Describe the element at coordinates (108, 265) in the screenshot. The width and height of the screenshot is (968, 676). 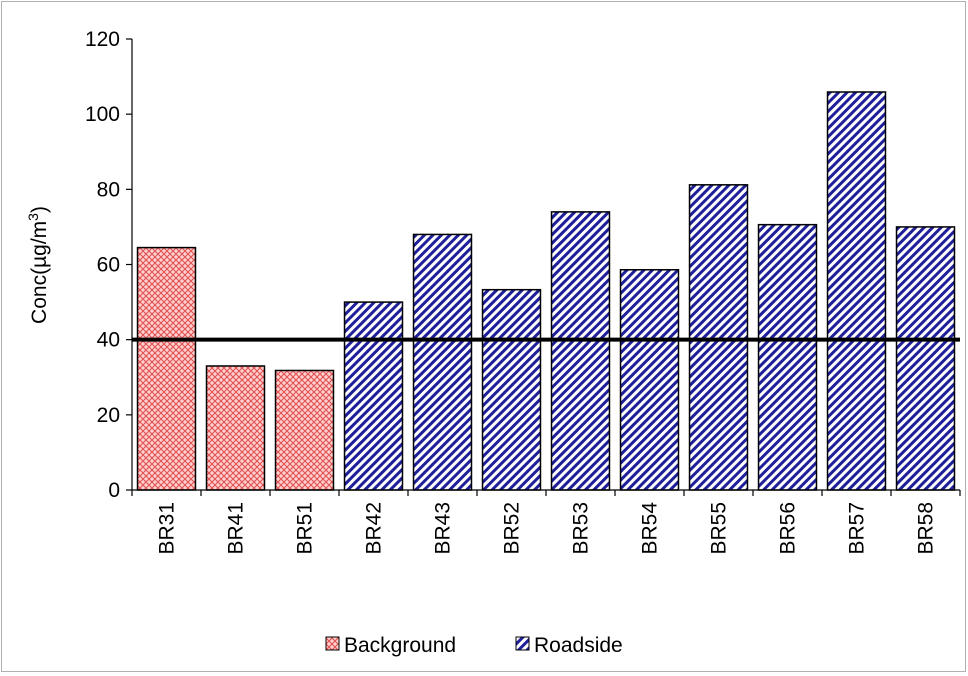
I see `y-tick-label: 60` at that location.